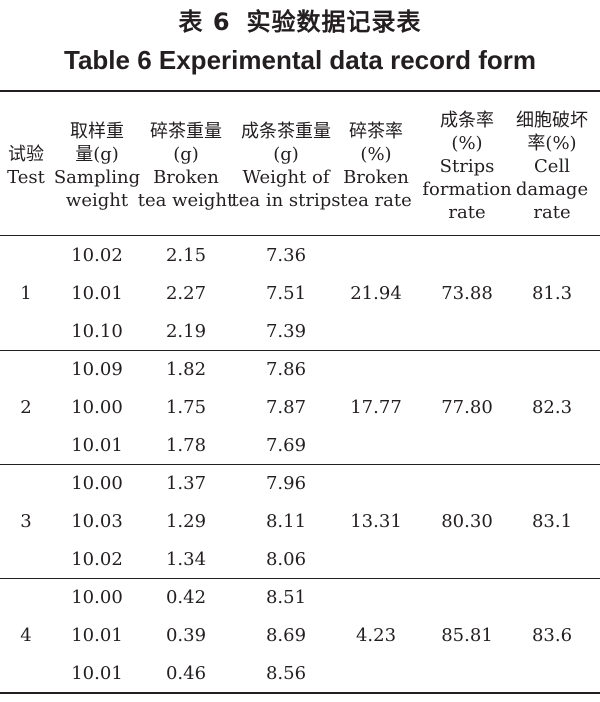 Image resolution: width=600 pixels, height=702 pixels. What do you see at coordinates (300, 693) in the screenshot?
I see `table-bottom-rule` at bounding box center [300, 693].